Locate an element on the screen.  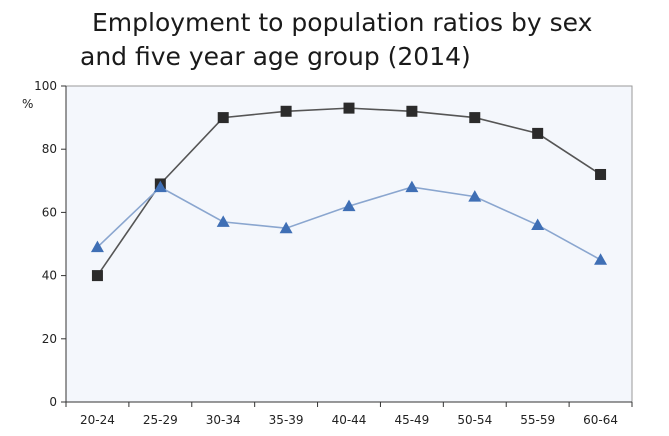
y-tick-label: 0 is located at coordinates (53, 402).